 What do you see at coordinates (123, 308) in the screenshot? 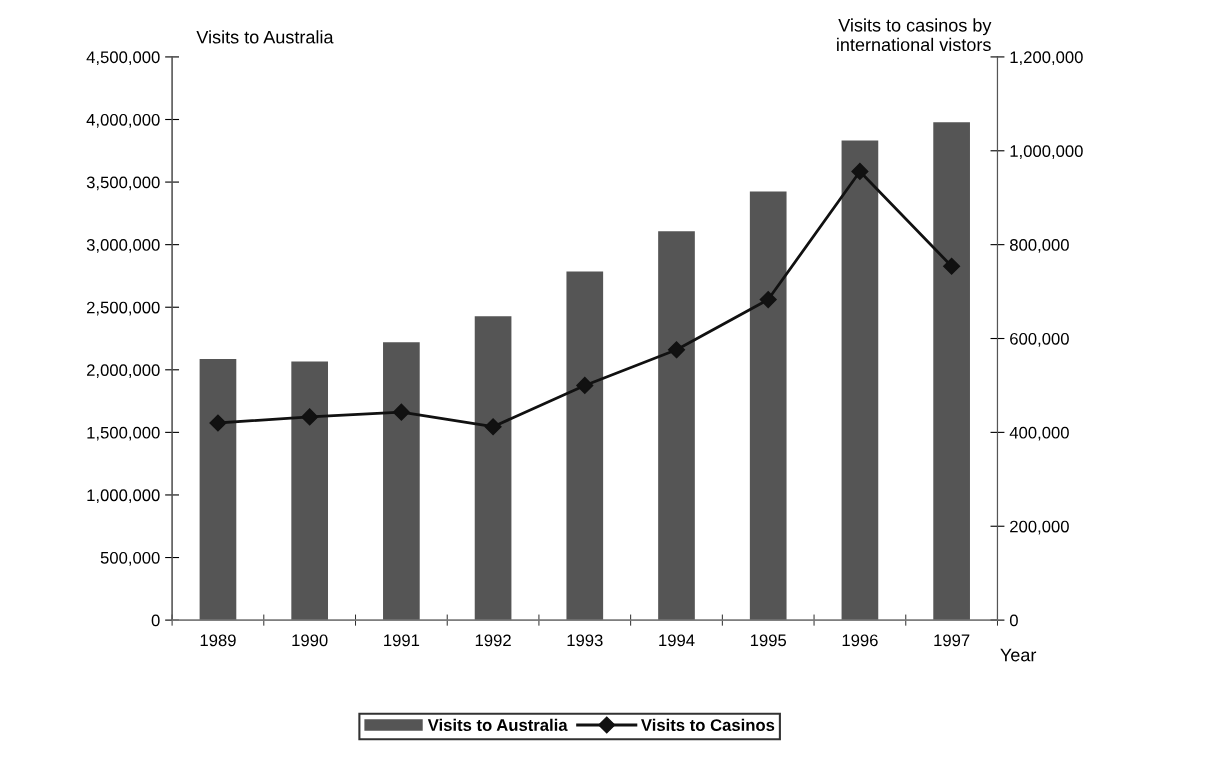
I see `y-tick-label: 2,500,000` at bounding box center [123, 308].